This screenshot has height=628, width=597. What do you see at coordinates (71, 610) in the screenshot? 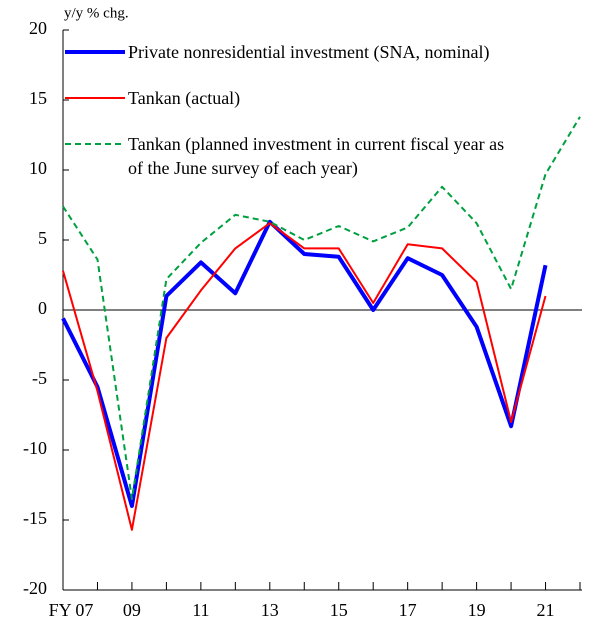
I see `x-tick-label: FY 07` at bounding box center [71, 610].